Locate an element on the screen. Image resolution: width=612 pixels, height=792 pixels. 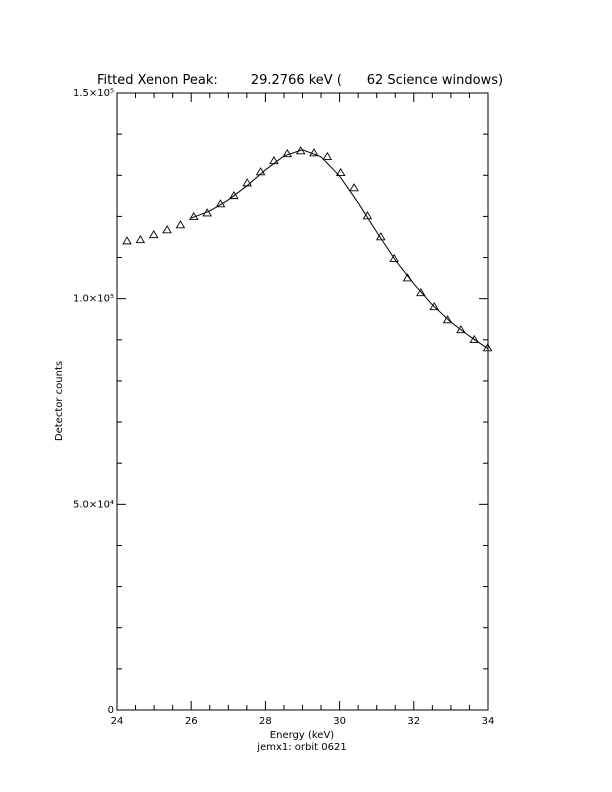
subtitle: jemx1: orbit 0621 is located at coordinates (301, 747).